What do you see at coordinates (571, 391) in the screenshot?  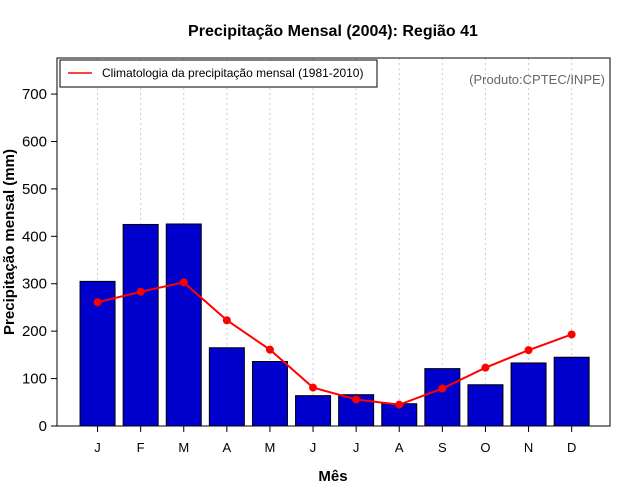 I see `bar-D` at bounding box center [571, 391].